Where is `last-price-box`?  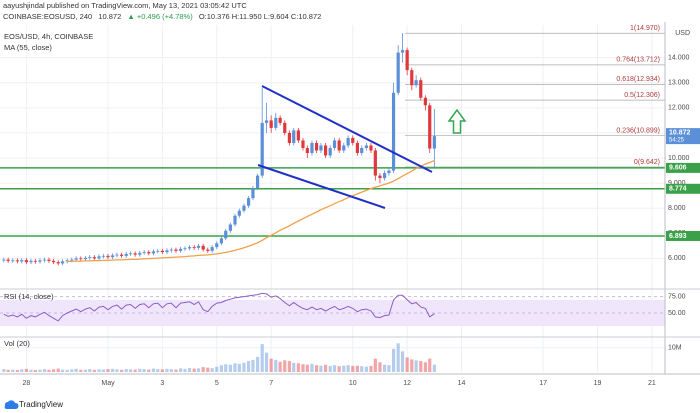
last-price-box is located at coordinates (683, 136).